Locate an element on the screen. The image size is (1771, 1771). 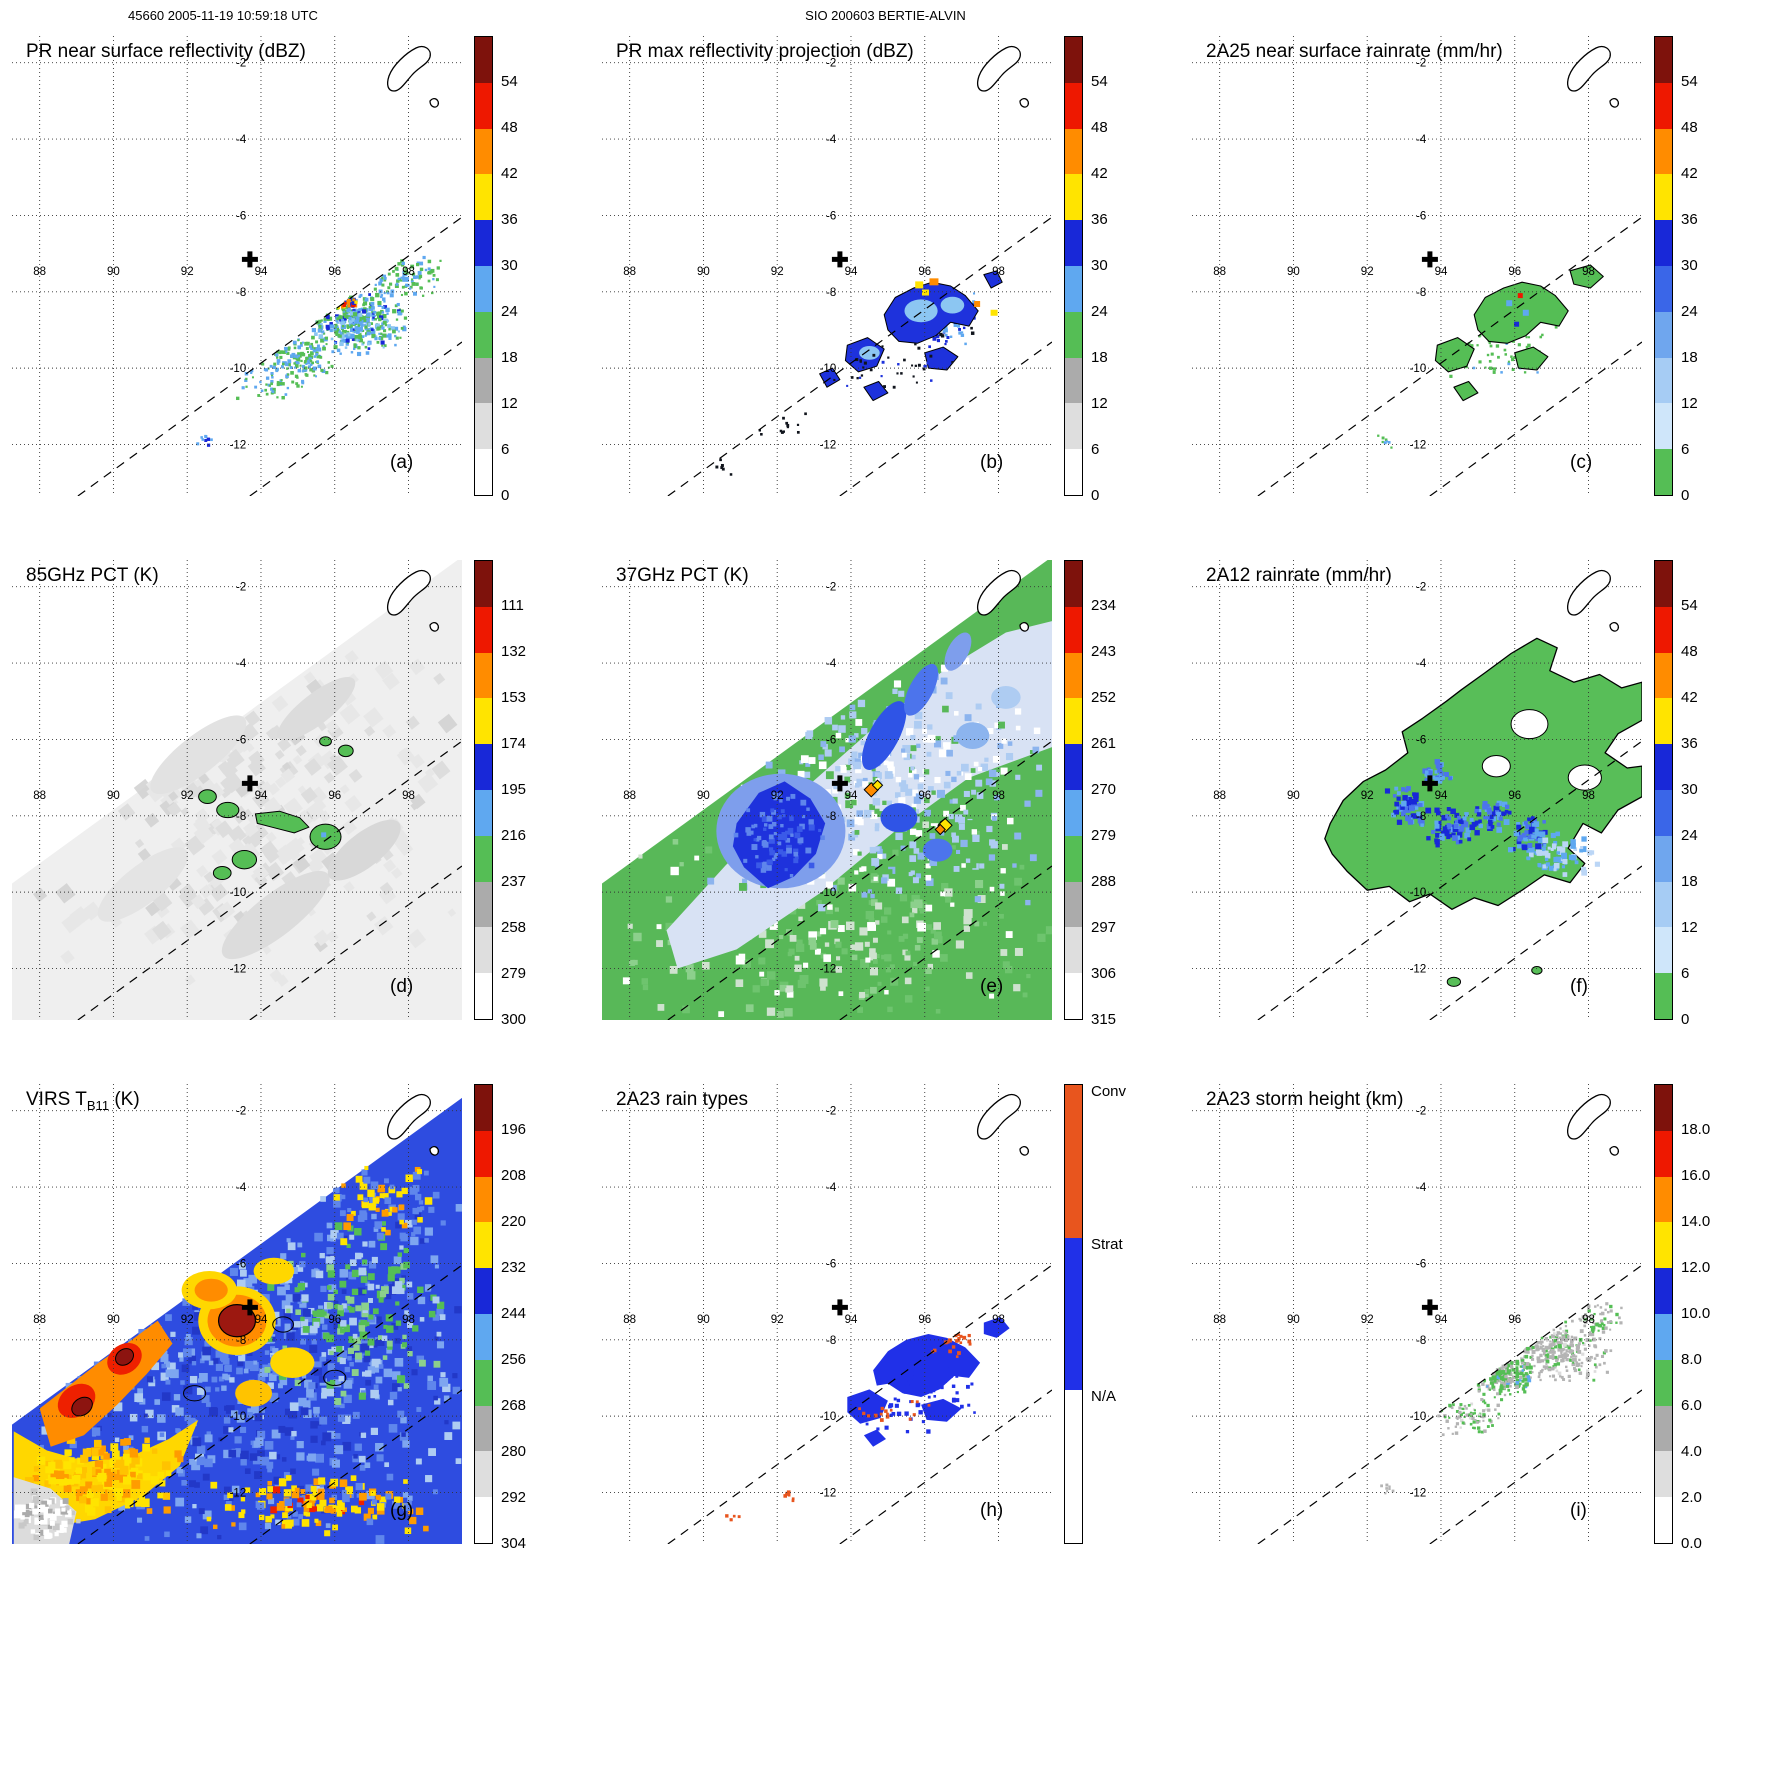
panel-letter: (h) is located at coordinates (992, 1510).